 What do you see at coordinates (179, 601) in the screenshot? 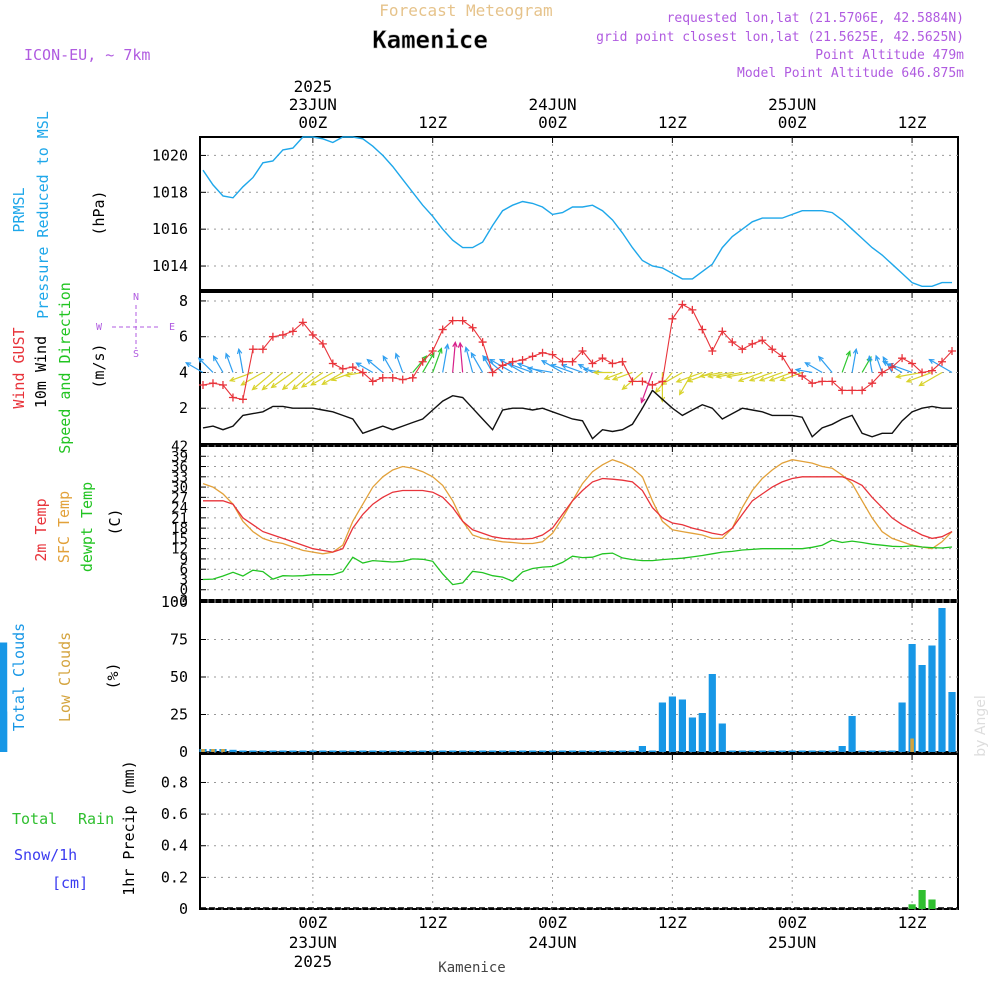
I see `temp-ytick-label: -3` at bounding box center [179, 601].